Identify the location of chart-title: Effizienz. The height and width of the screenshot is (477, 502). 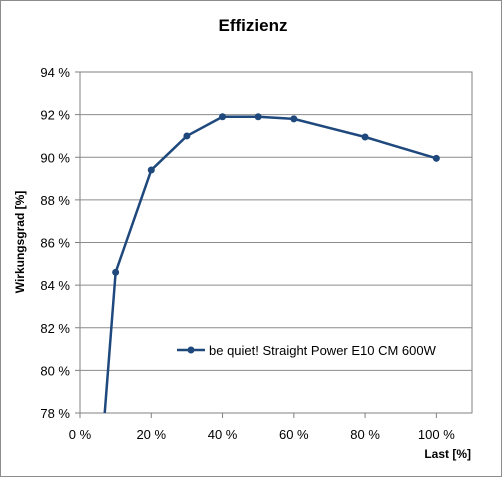
(253, 25).